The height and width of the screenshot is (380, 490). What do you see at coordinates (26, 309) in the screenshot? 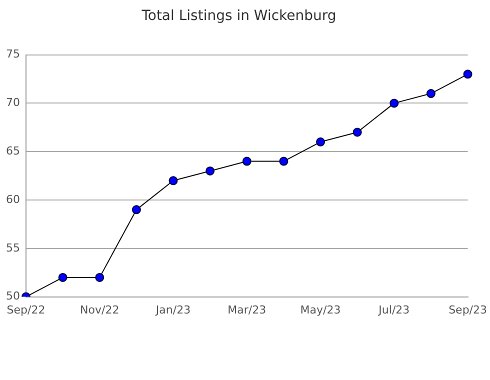
I see `x-tick-label: Sep/22` at bounding box center [26, 309].